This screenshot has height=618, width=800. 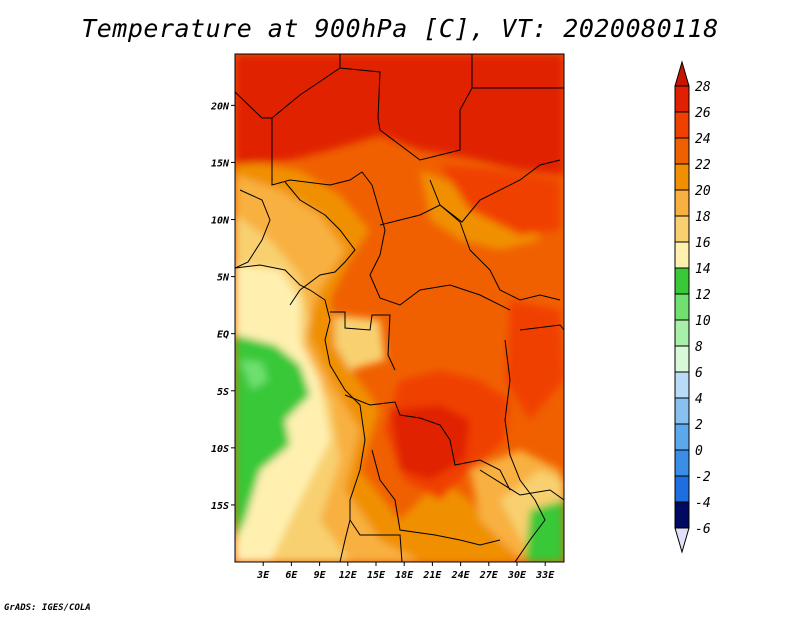 I want to click on colorbar-top-arrow, so click(x=682, y=73).